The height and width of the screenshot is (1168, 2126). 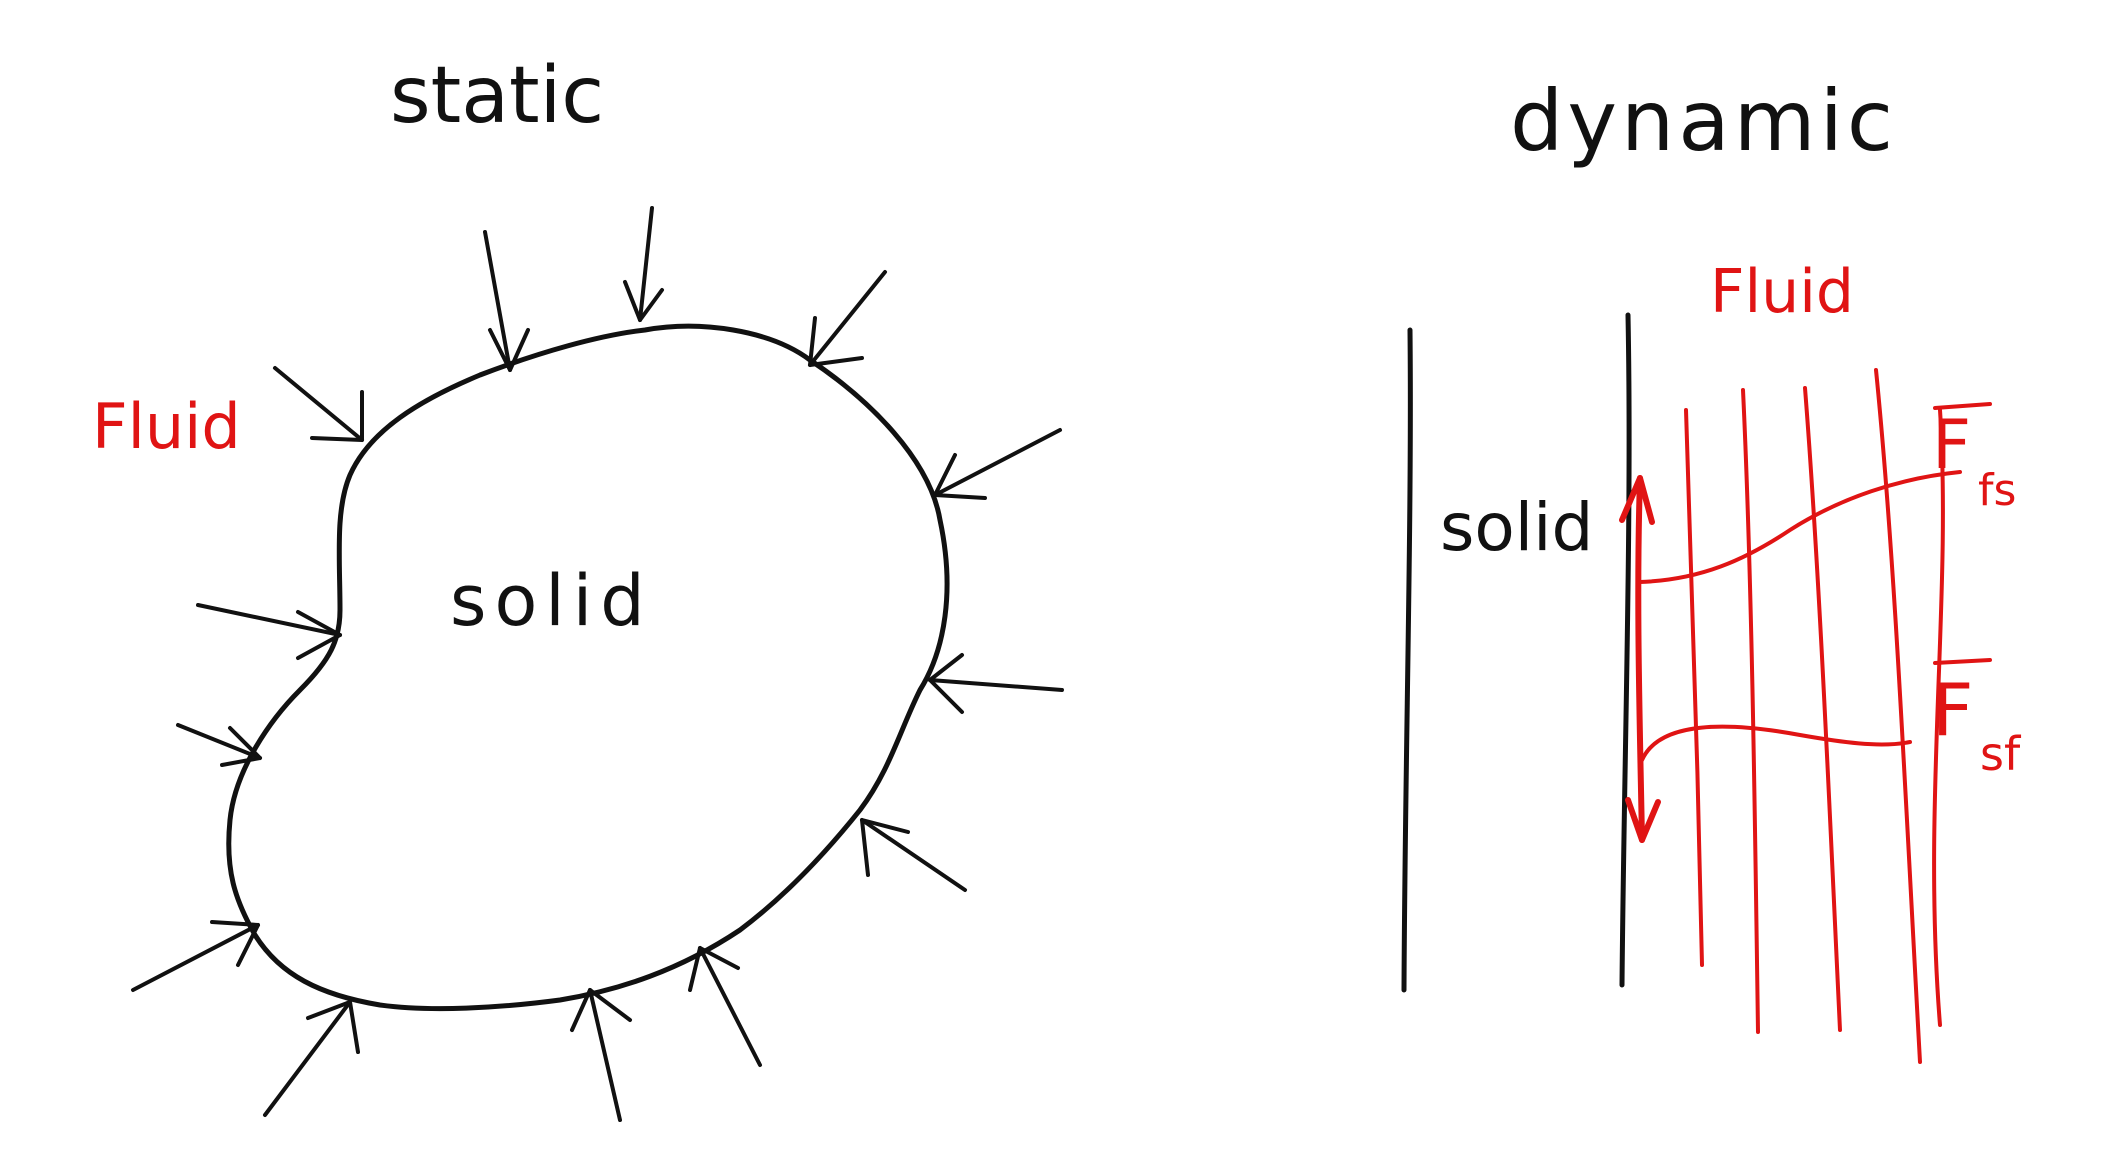 What do you see at coordinates (1625, 650) in the screenshot?
I see `dynamic-solid-right-edge` at bounding box center [1625, 650].